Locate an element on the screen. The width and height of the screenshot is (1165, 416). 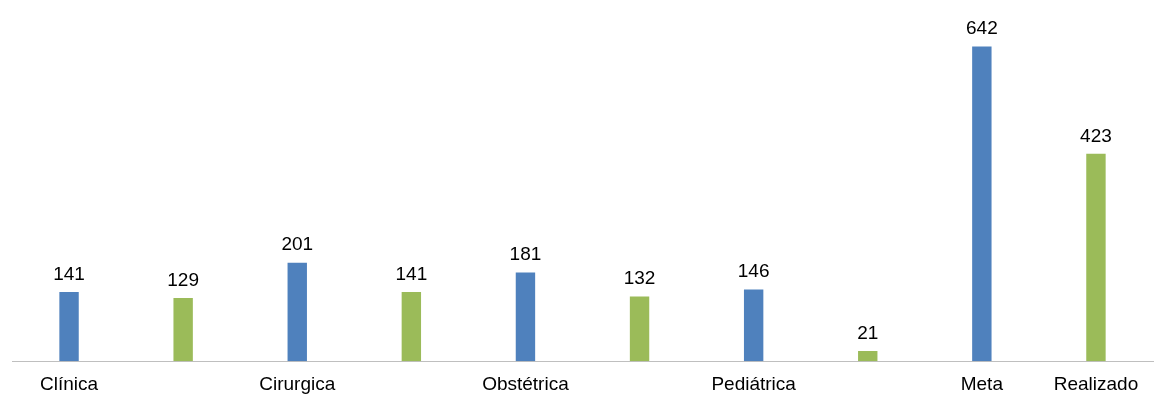
data-label: 181 is located at coordinates (525, 254).